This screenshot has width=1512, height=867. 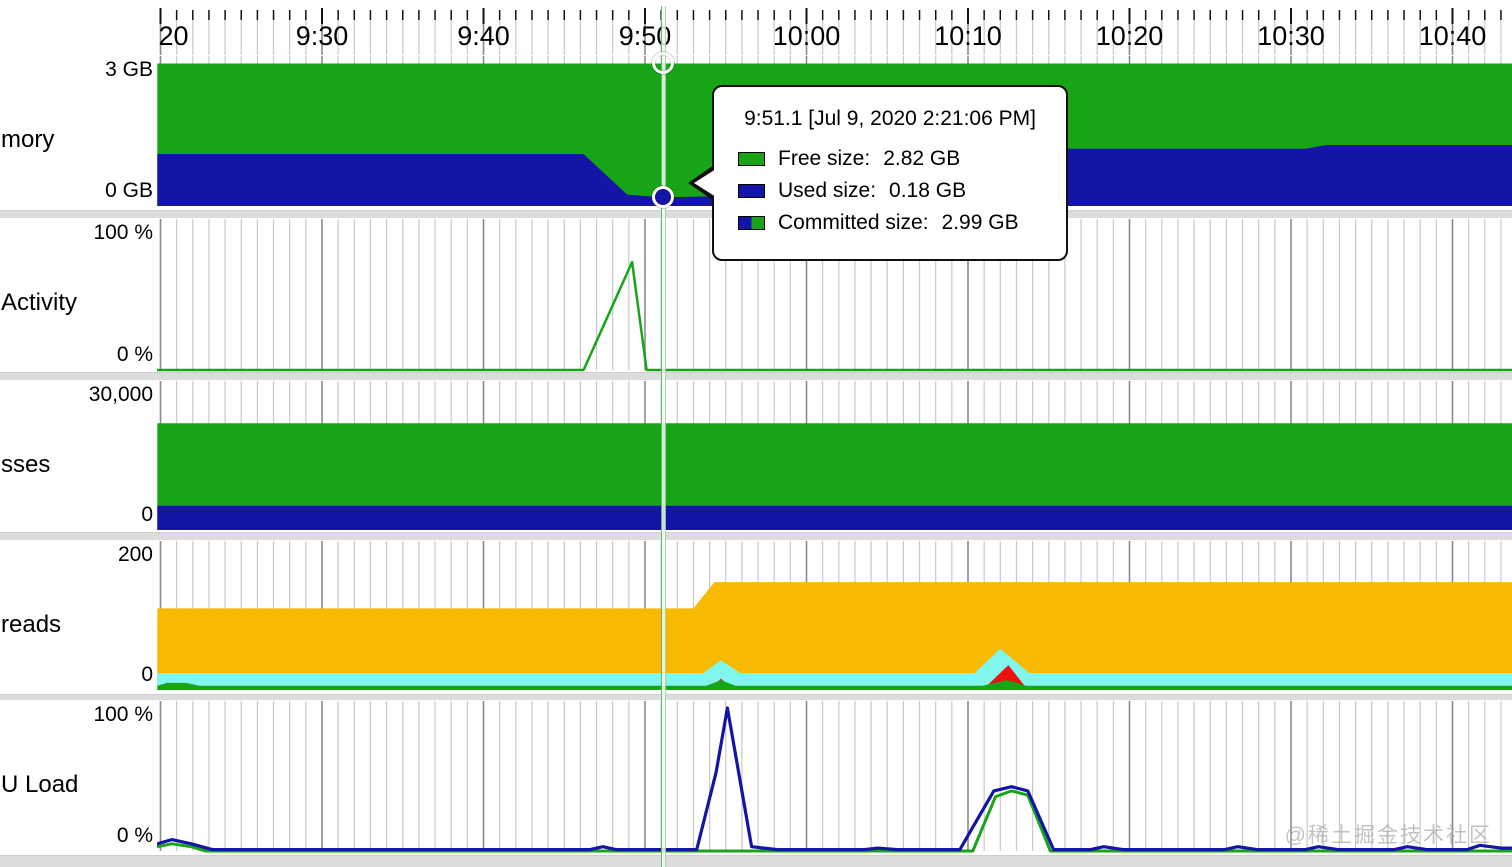 I want to click on threads-ymax-label: 200, so click(x=135, y=554).